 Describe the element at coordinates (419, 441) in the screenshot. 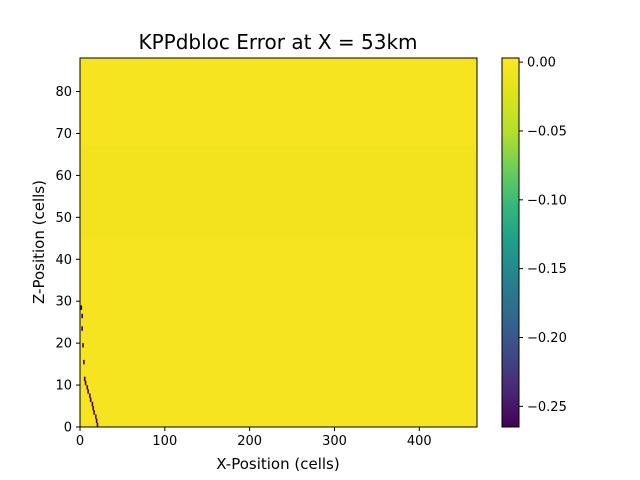

I see `x-tick-label: 400` at that location.